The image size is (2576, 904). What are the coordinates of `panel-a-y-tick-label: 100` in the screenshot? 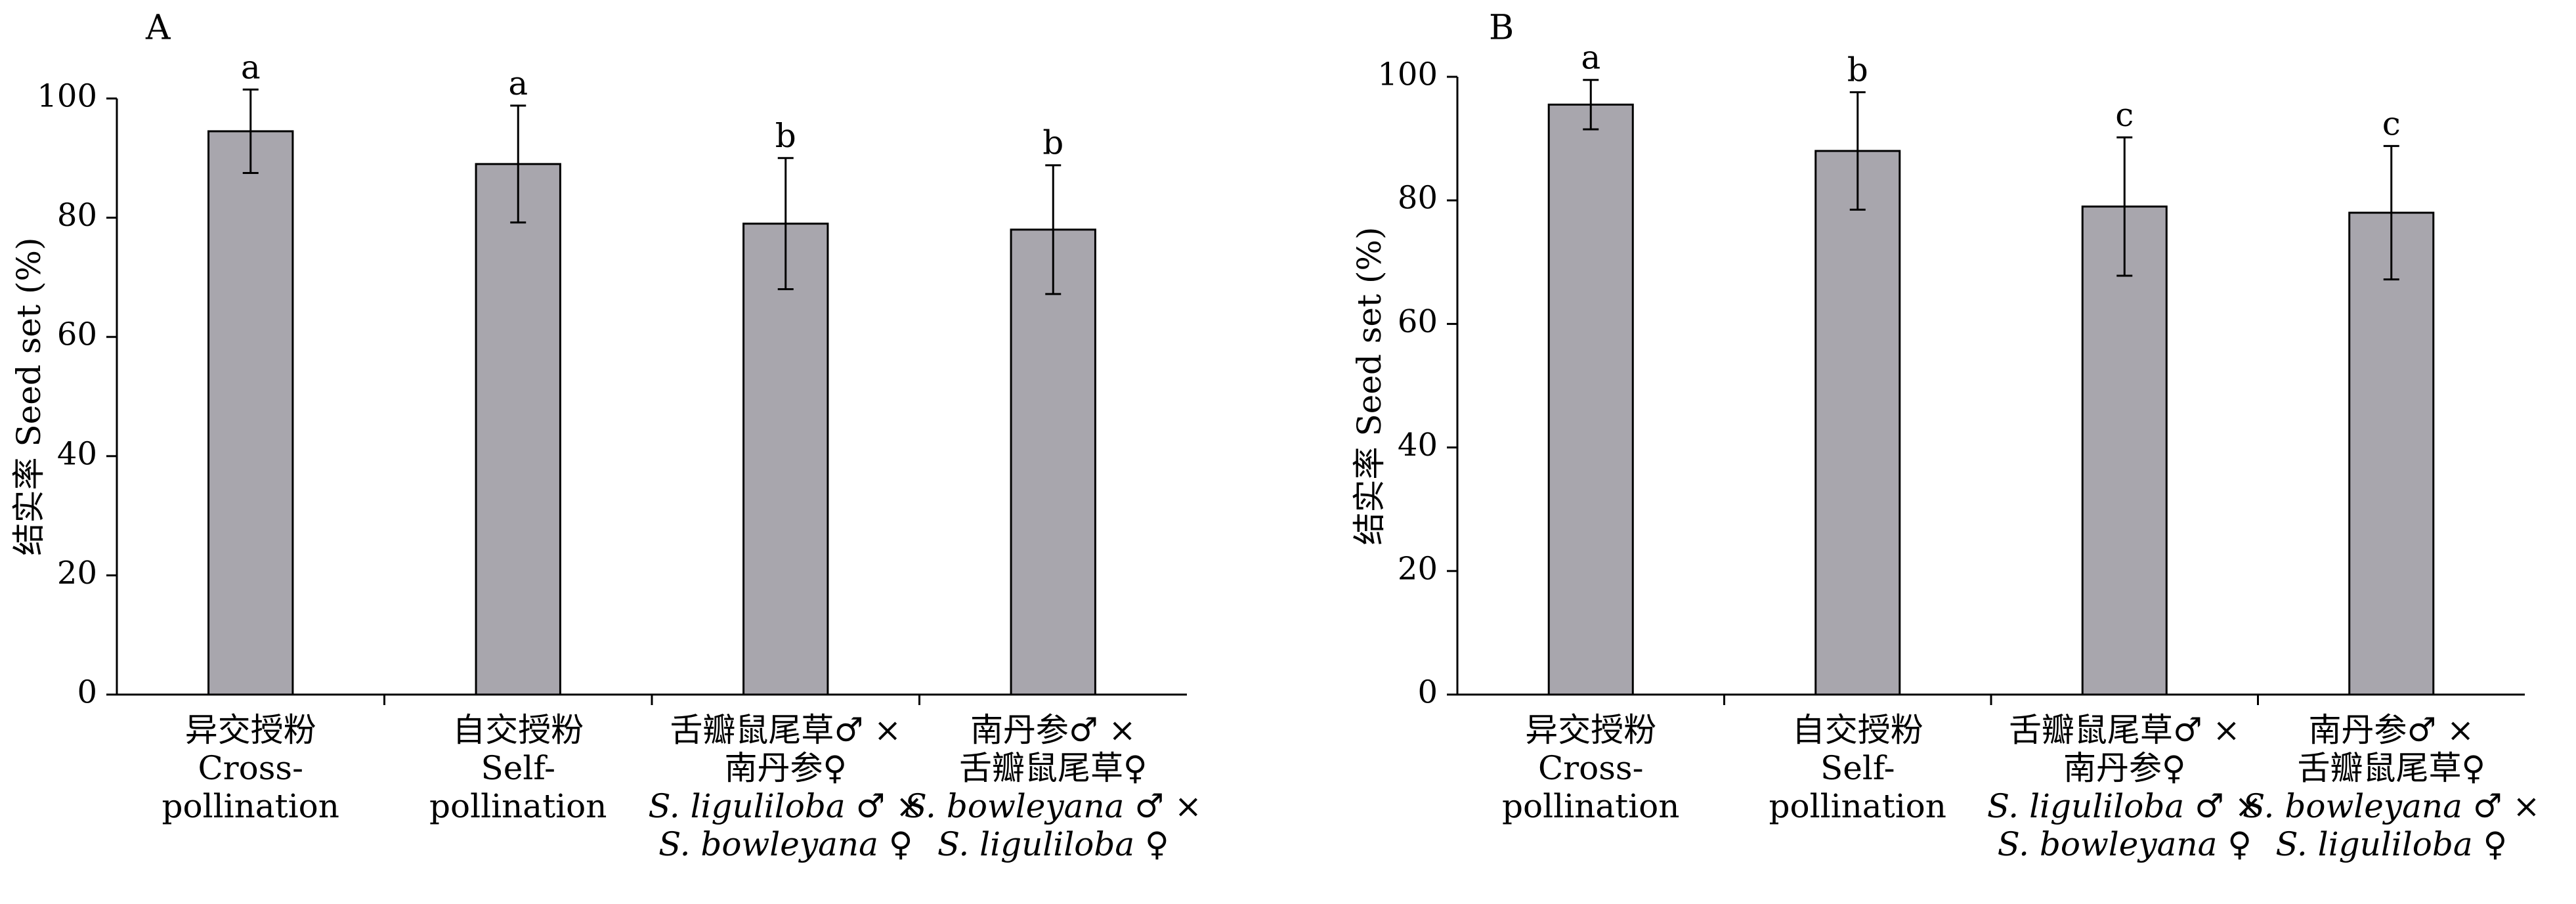 It's located at (67, 96).